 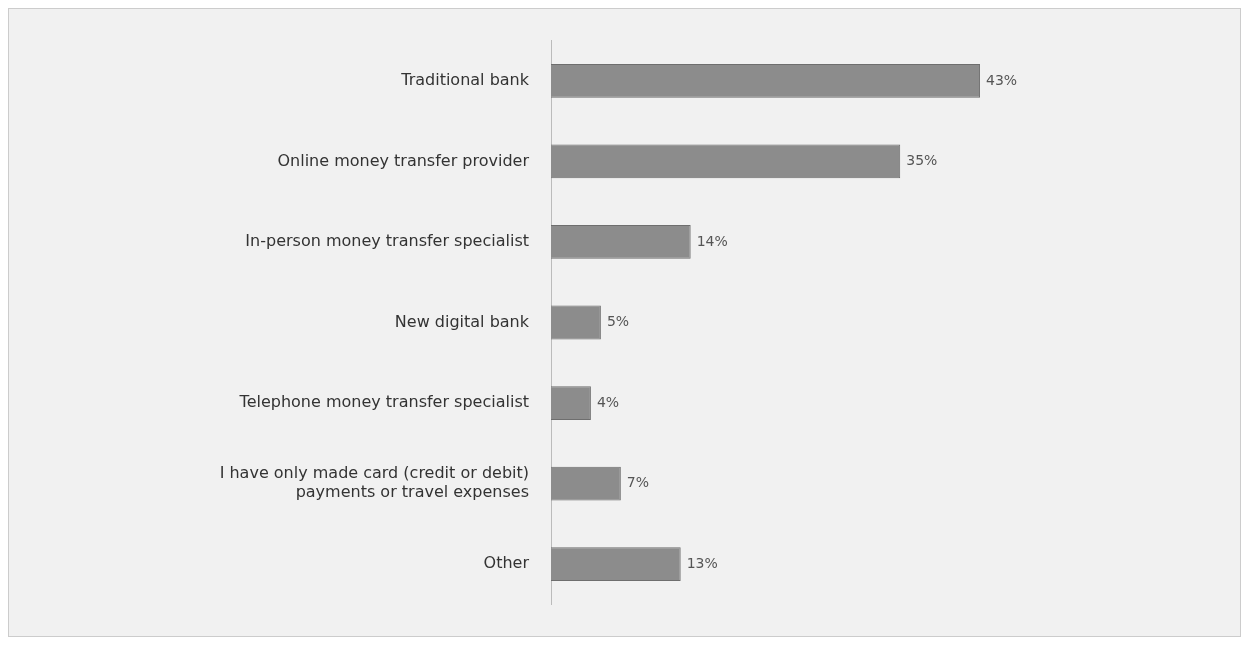 I want to click on data-label: 13%, so click(x=702, y=562).